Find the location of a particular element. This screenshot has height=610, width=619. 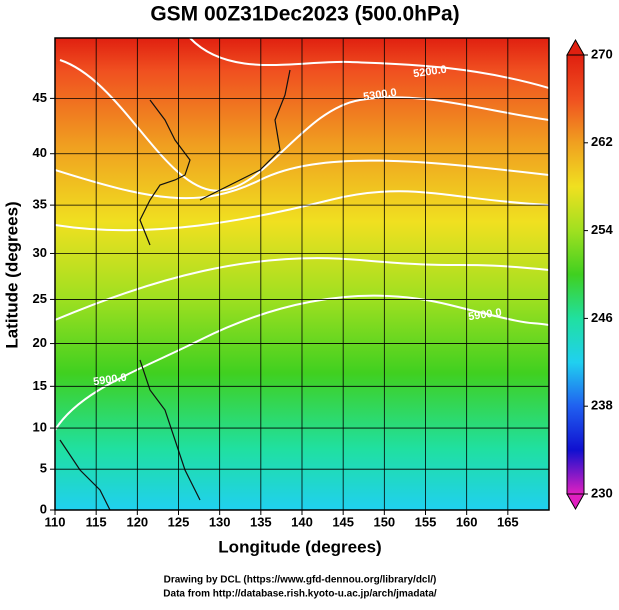

x-axis-label: Longitude (degrees) is located at coordinates (299, 546).